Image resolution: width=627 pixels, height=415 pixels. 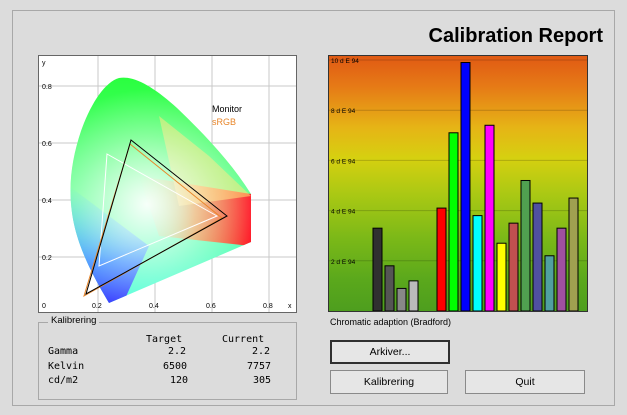 What do you see at coordinates (177, 351) in the screenshot?
I see `gamma-target: 2.2` at bounding box center [177, 351].